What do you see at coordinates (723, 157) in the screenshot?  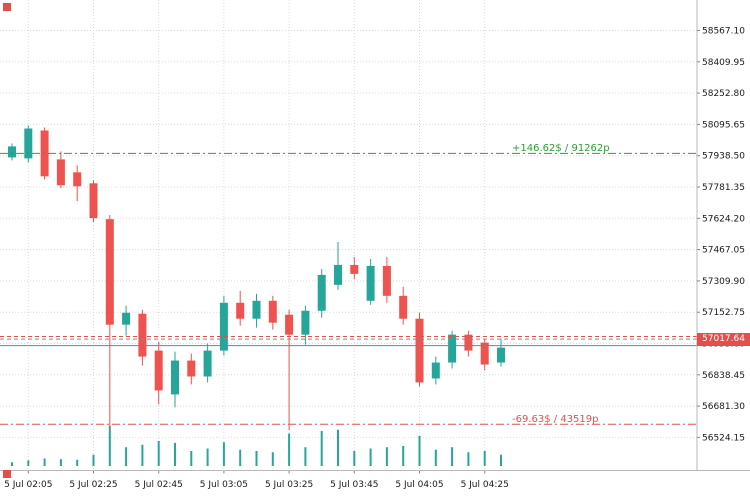 I see `svg-text: 57938.50` at bounding box center [723, 157].